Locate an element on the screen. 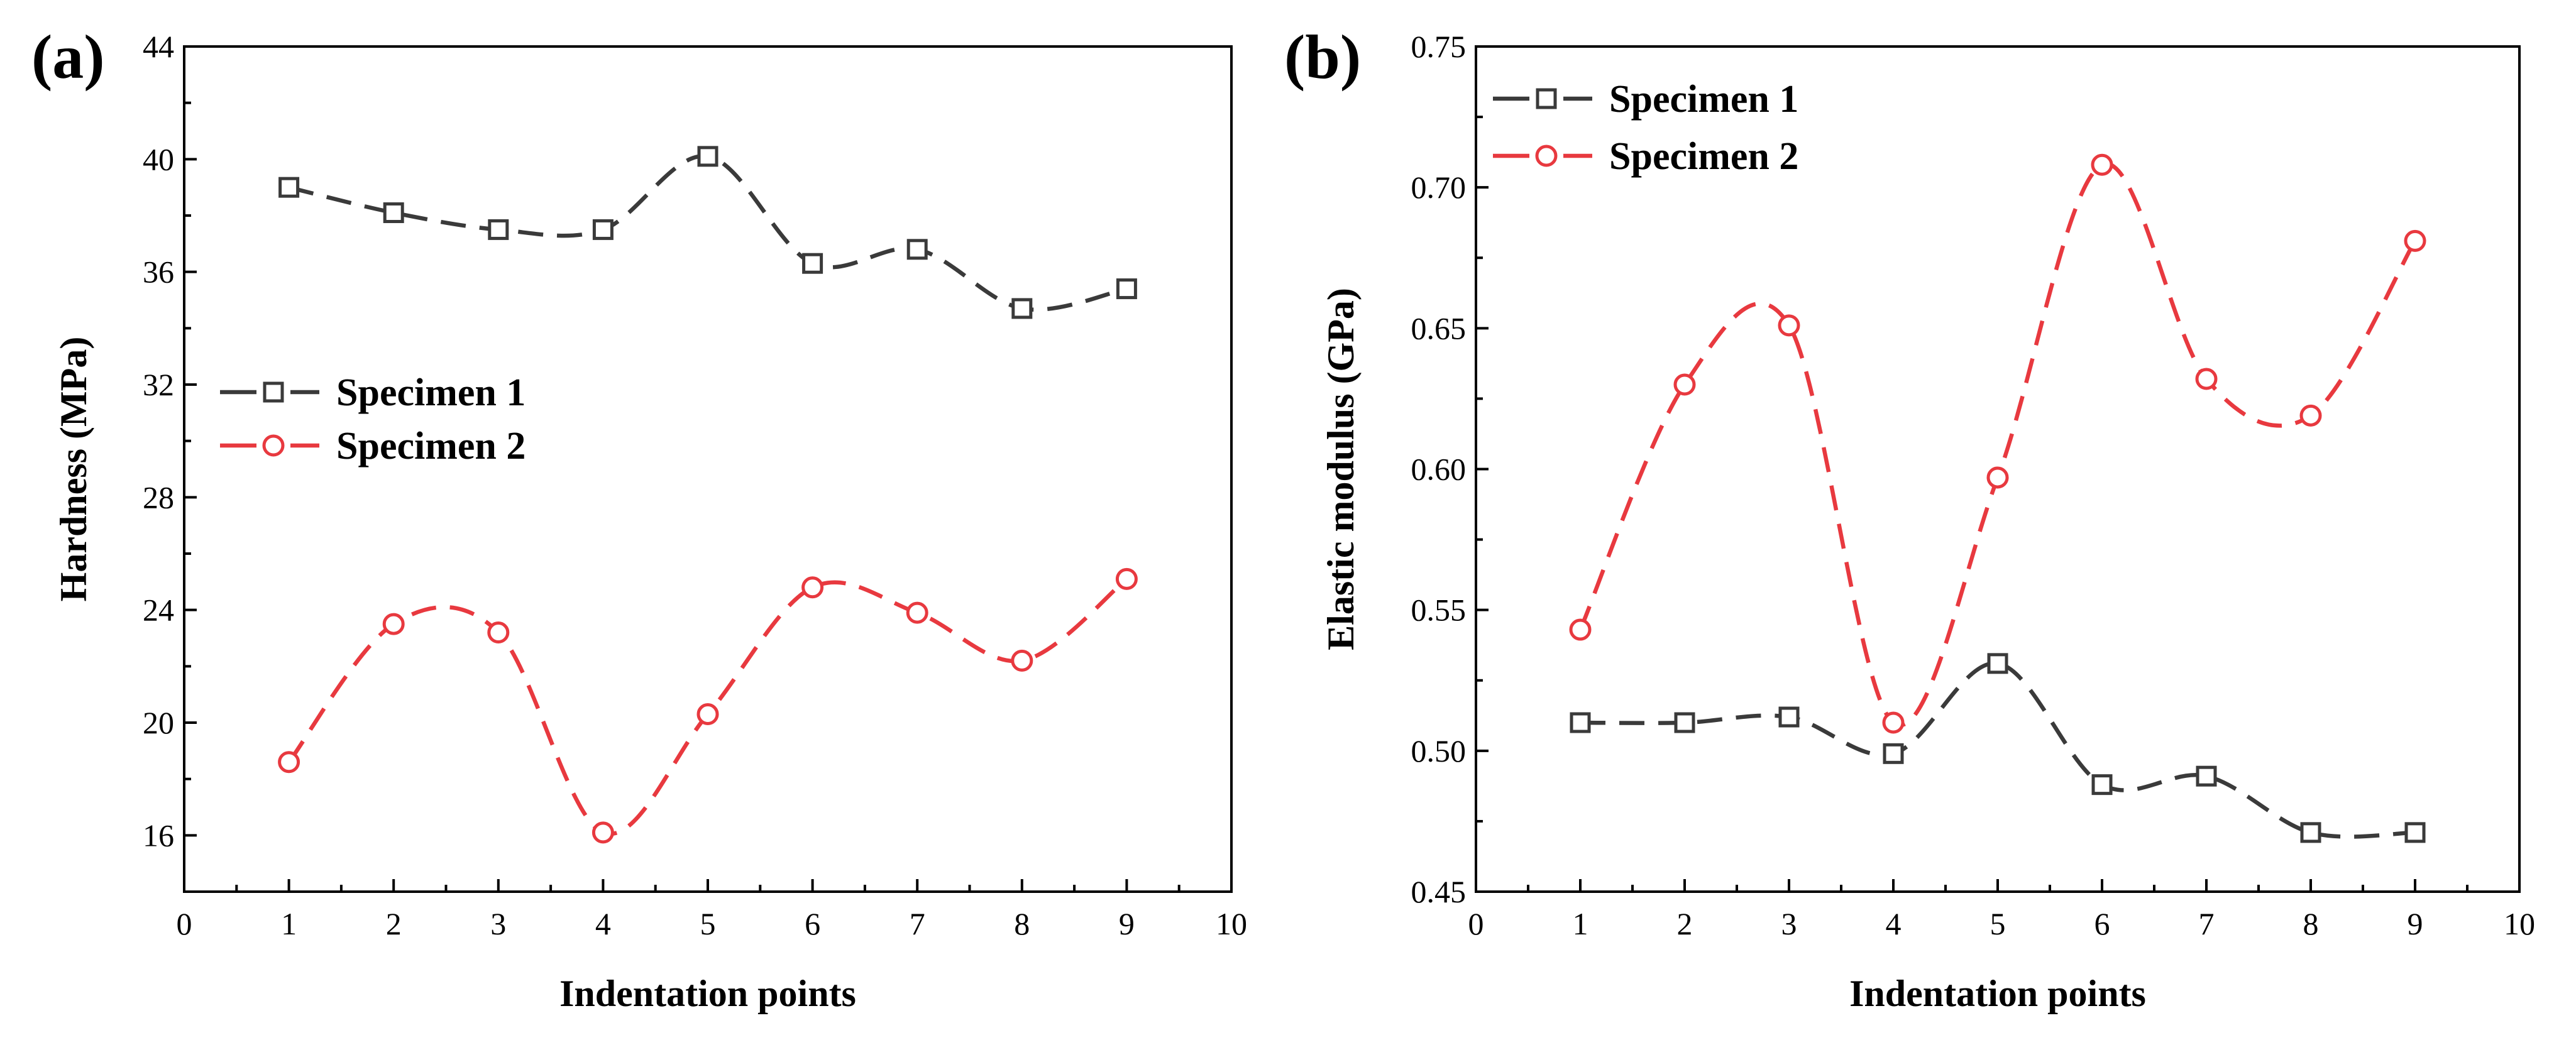 The image size is (2576, 1045). y-tick-label: 24 is located at coordinates (158, 611).